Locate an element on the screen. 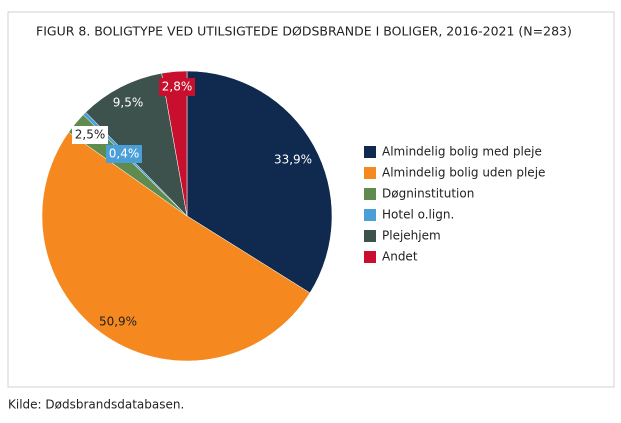  legend-label: Almindelig bolig uden pleje is located at coordinates (463, 173).